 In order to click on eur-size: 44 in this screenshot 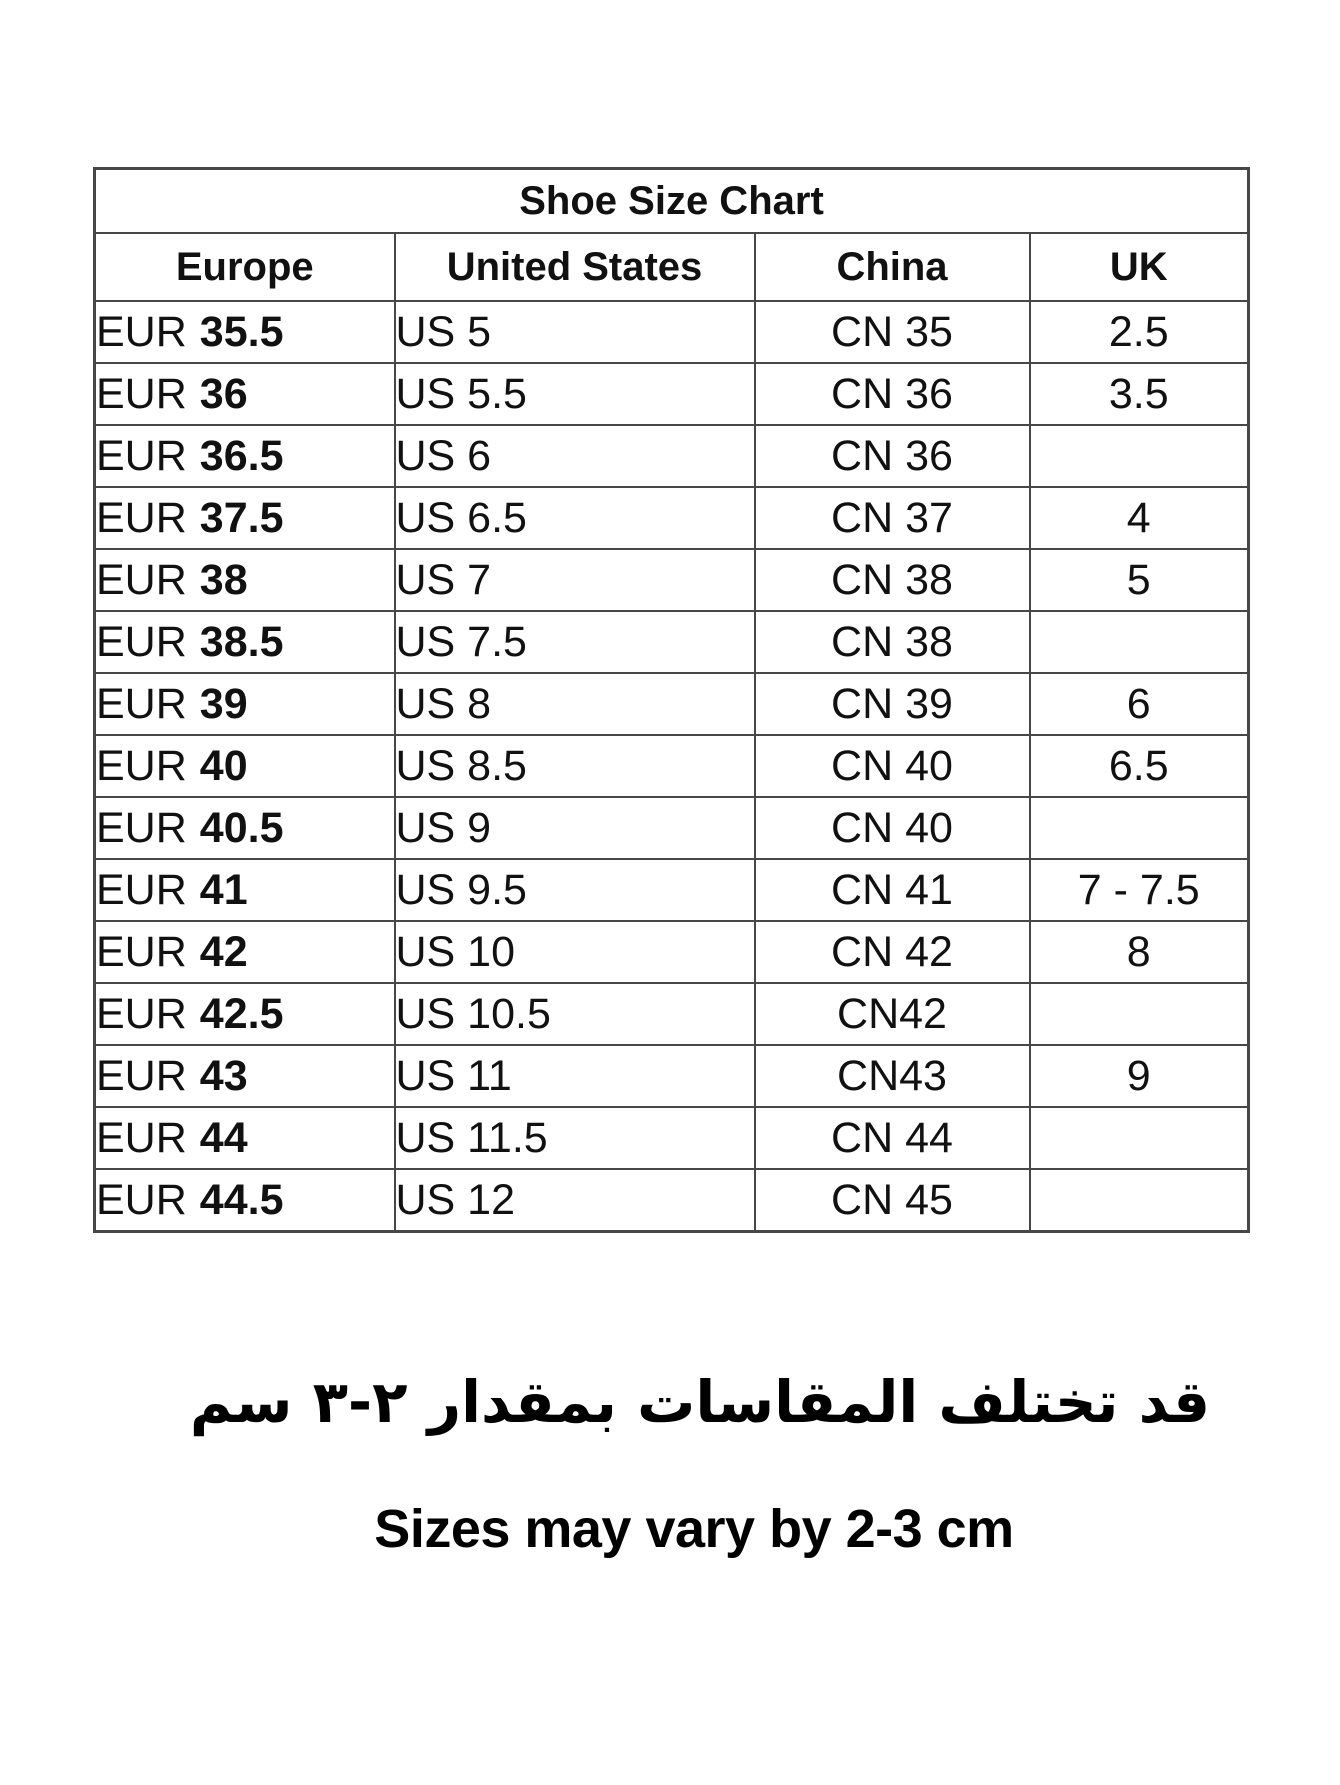, I will do `click(223, 1137)`.